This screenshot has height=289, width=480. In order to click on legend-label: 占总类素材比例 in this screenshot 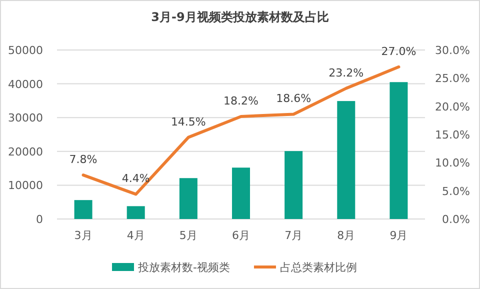, I will do `click(318, 267)`.